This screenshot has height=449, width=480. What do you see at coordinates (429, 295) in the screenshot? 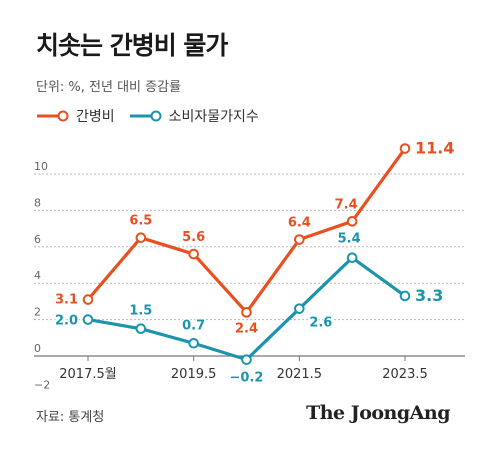
I see `data-label-s1-6: 3.3` at bounding box center [429, 295].